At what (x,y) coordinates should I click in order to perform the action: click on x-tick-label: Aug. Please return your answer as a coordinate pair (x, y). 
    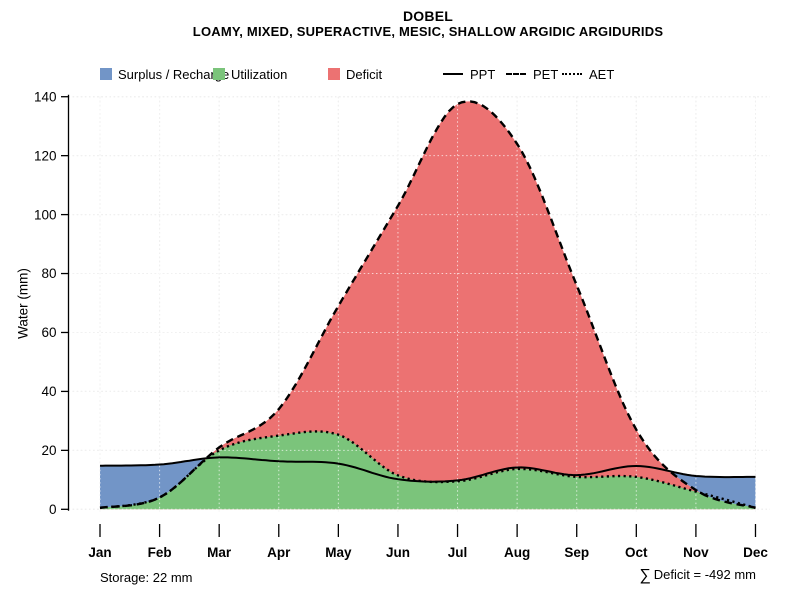
    Looking at the image, I should click on (517, 552).